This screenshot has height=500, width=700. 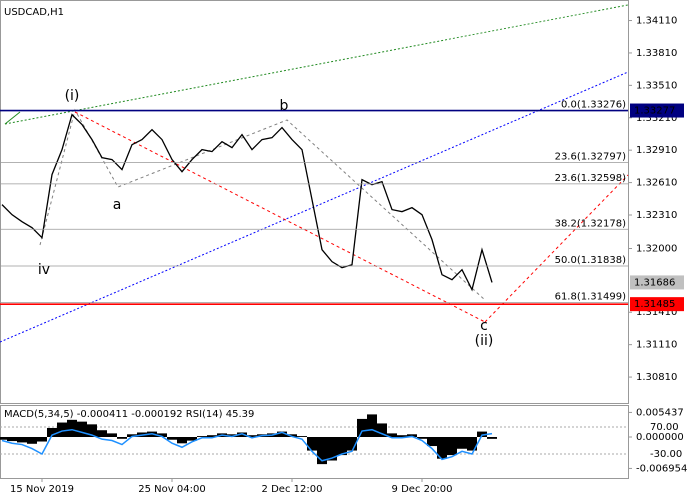 What do you see at coordinates (591, 297) in the screenshot?
I see `fib-label: 61.8(1.31499)` at bounding box center [591, 297].